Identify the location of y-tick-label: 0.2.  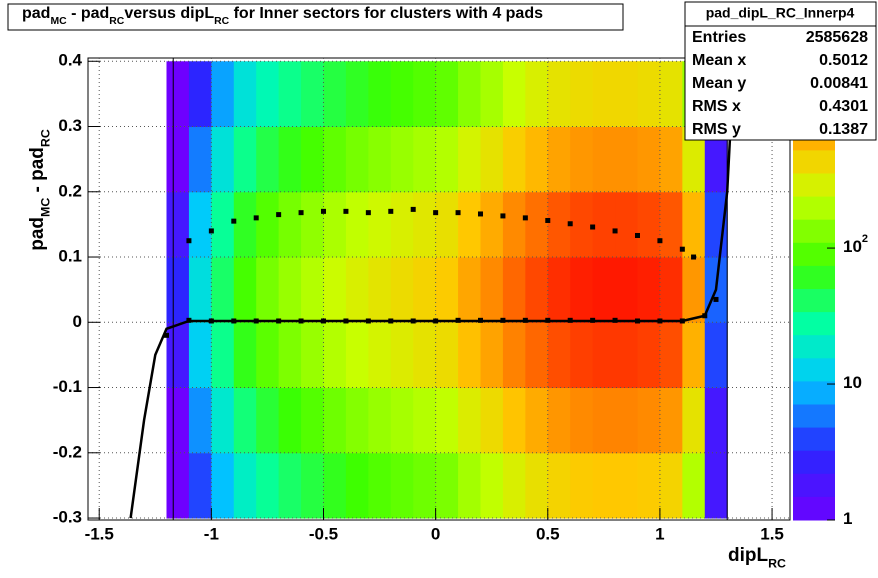
(70, 190).